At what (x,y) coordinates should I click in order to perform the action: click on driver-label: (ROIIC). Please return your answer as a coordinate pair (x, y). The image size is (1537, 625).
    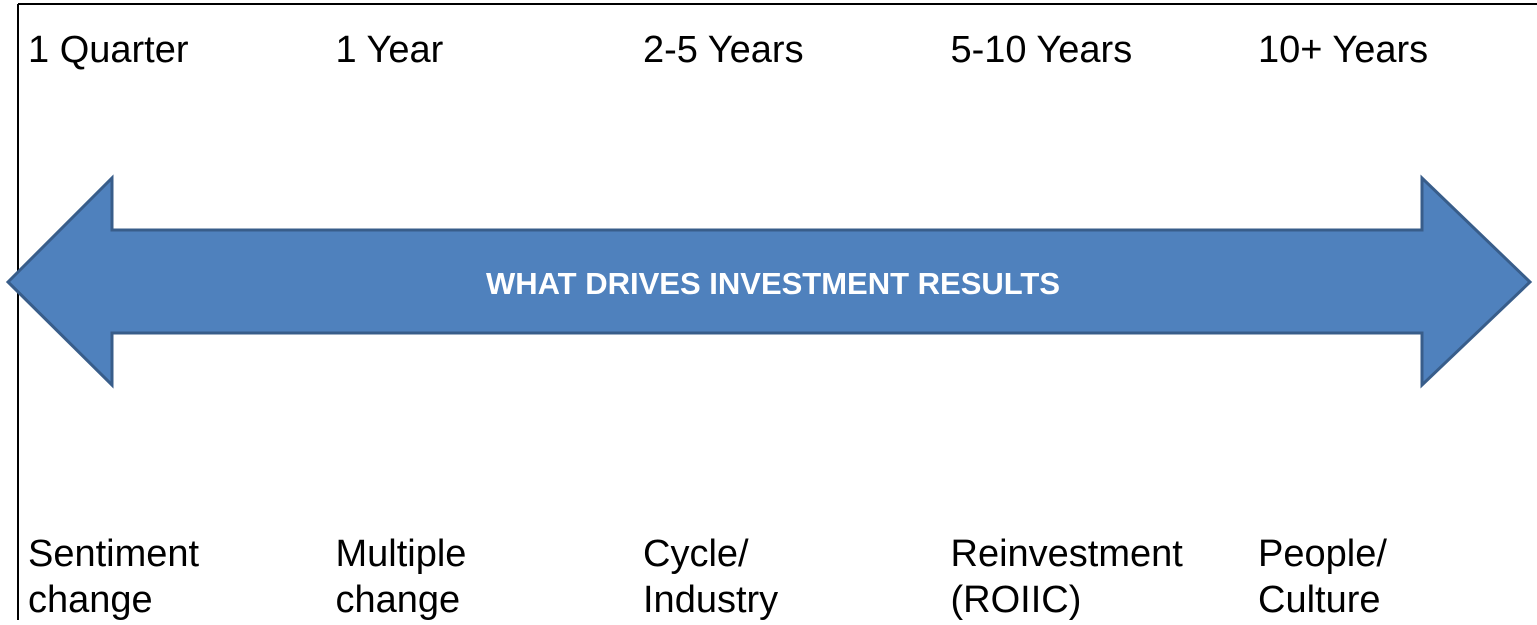
    Looking at the image, I should click on (1016, 599).